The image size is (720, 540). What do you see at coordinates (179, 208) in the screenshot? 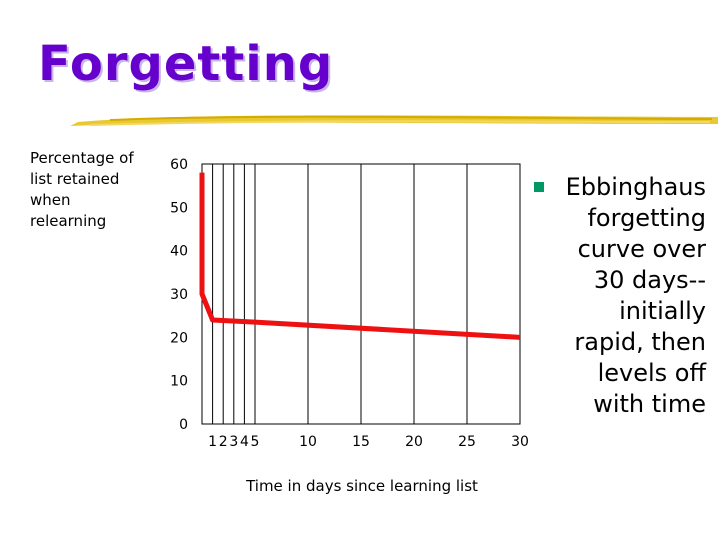
I see `y-tick-label: 50` at bounding box center [179, 208].